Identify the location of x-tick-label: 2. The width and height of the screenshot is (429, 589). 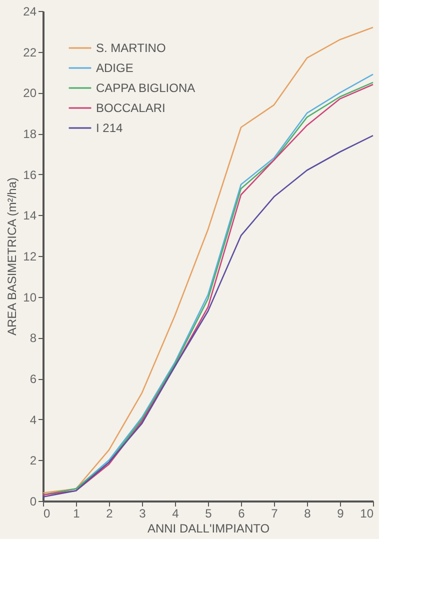
(110, 513).